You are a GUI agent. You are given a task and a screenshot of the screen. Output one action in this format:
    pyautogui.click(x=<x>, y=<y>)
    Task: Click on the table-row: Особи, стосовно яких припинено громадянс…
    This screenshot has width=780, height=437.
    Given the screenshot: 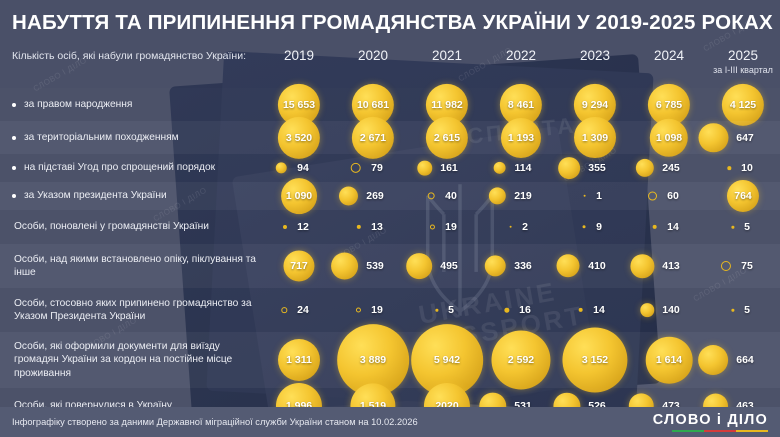 What is the action you would take?
    pyautogui.click(x=390, y=310)
    